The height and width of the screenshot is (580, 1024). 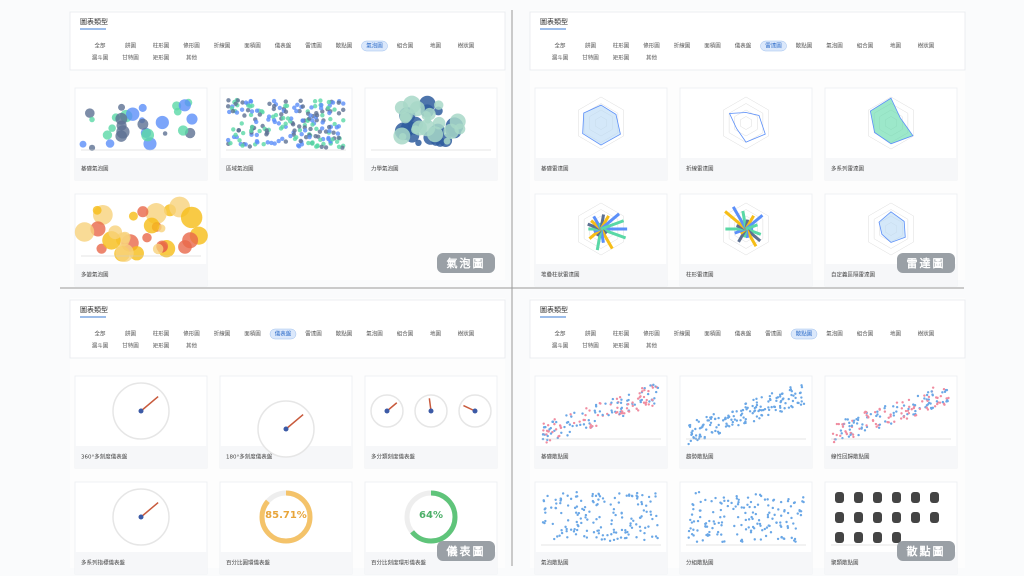 I want to click on gauge-value: 85.71%, so click(x=286, y=515).